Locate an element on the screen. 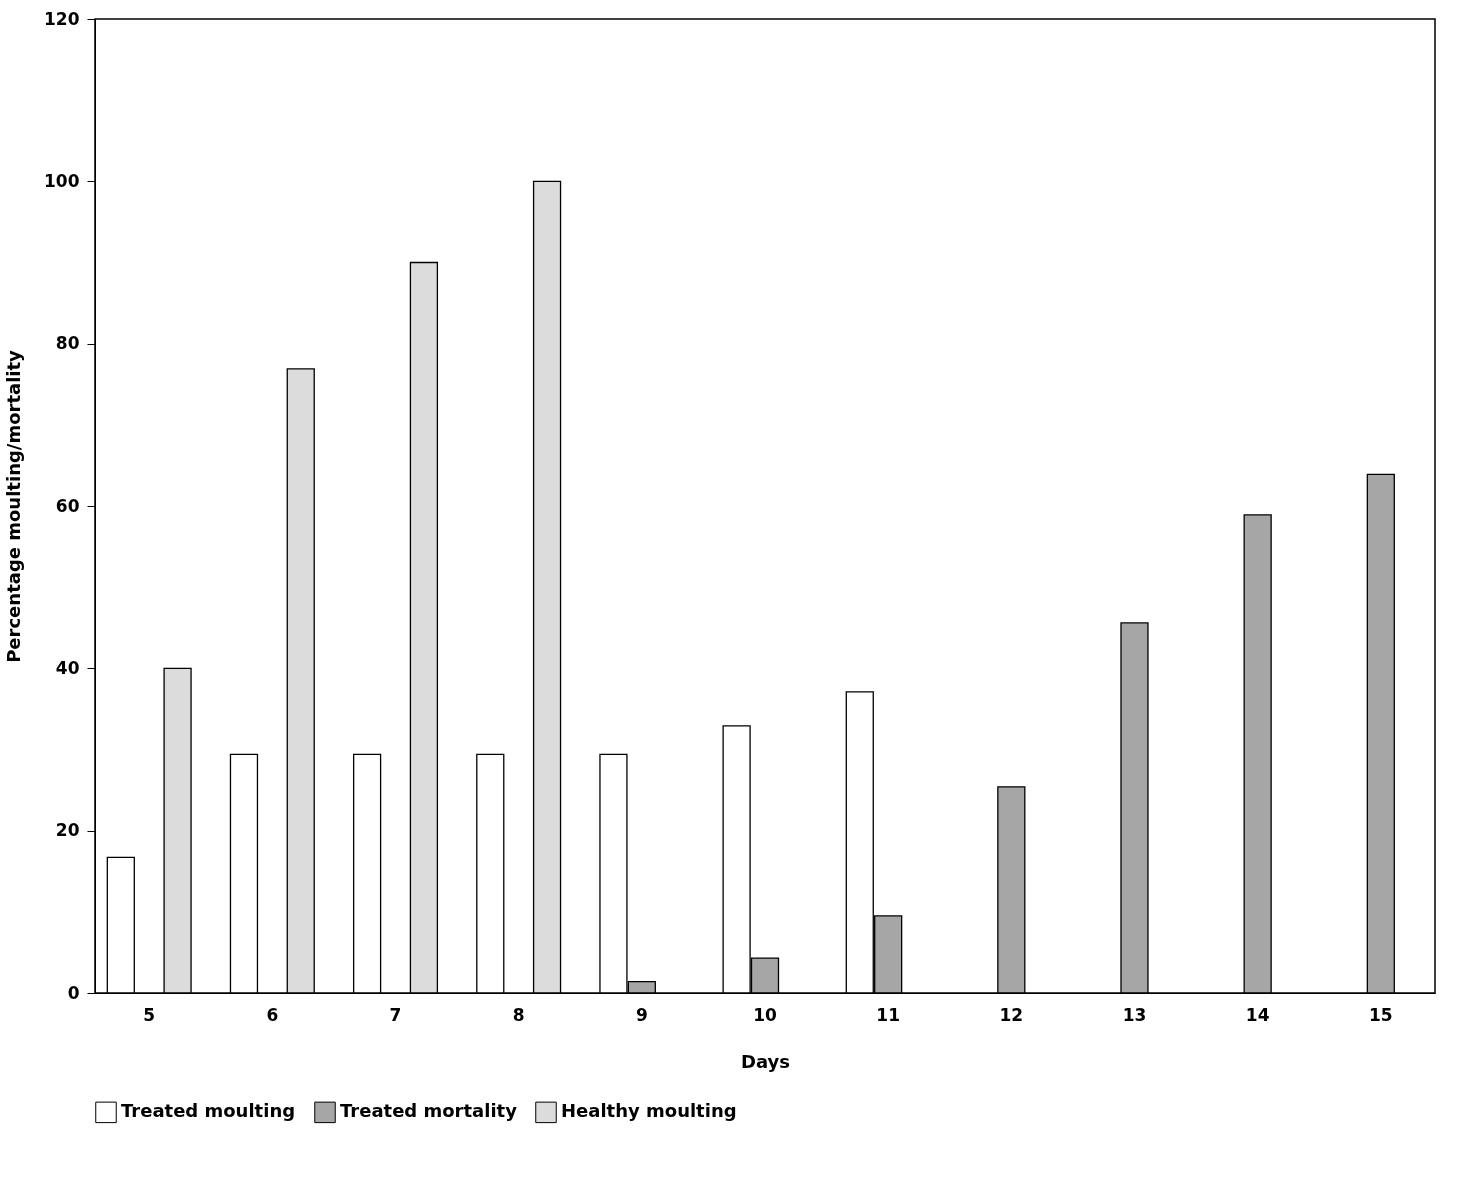 This screenshot has height=1190, width=1461. y-tick-label: 60 is located at coordinates (67, 505).